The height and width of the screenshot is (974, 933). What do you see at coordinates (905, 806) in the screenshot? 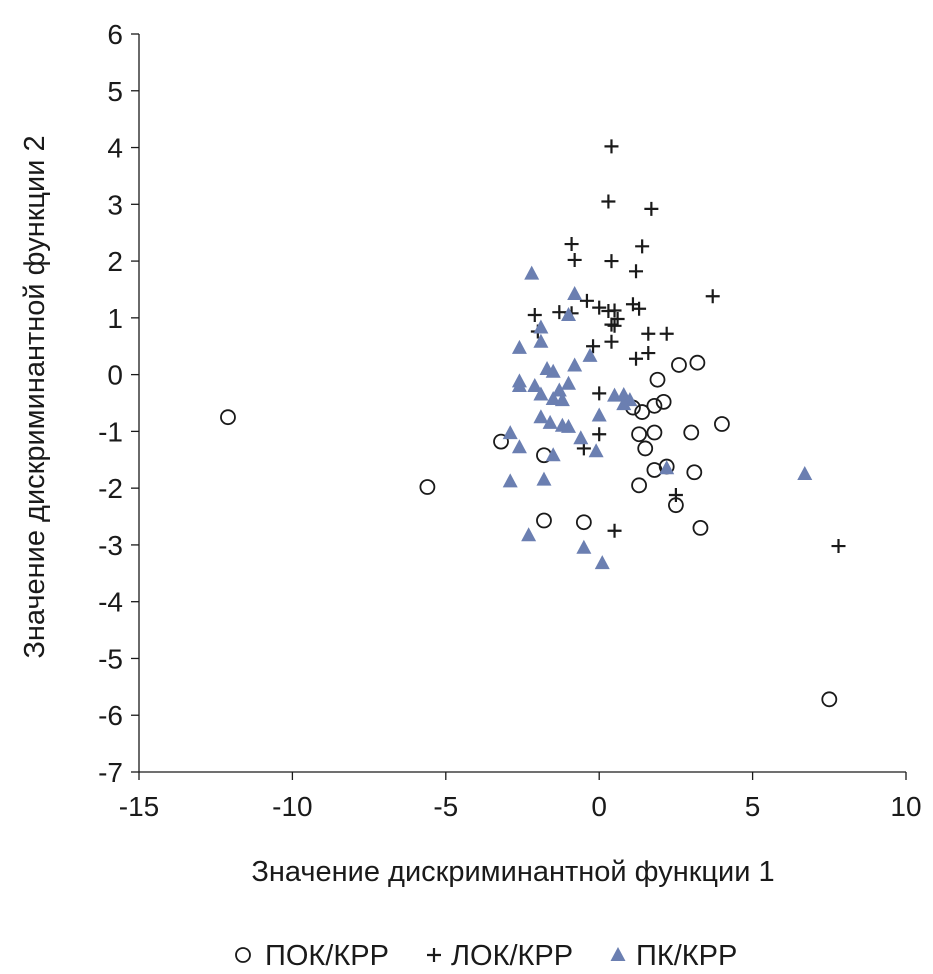
I see `x-tick-label: 10` at bounding box center [905, 806].